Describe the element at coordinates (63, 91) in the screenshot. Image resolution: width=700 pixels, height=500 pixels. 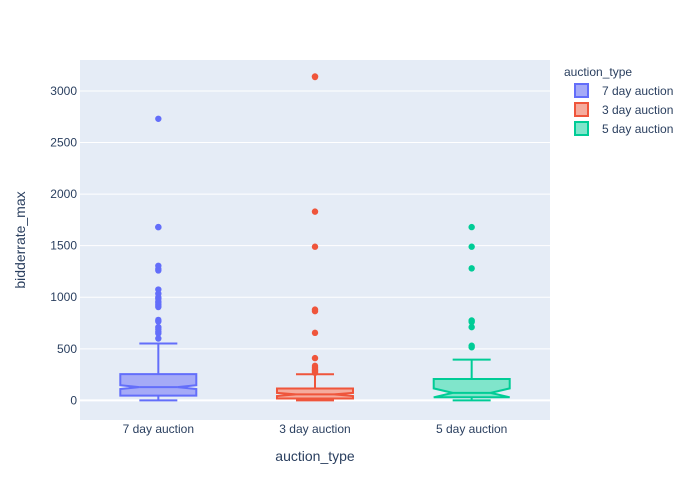
I see `y-tick-label: 3000` at that location.